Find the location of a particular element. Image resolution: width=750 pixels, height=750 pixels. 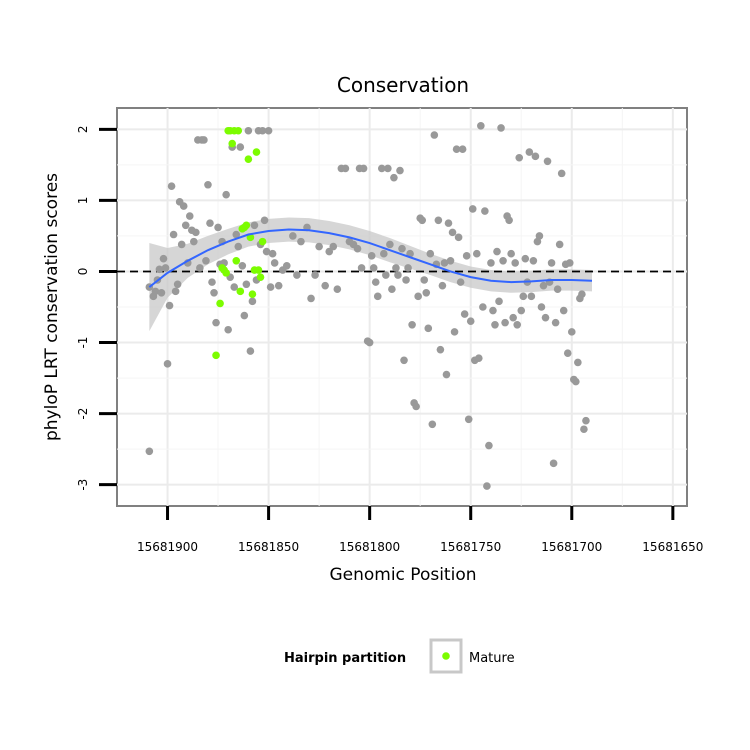

y-tick-label-2: -1 is located at coordinates (83, 343).